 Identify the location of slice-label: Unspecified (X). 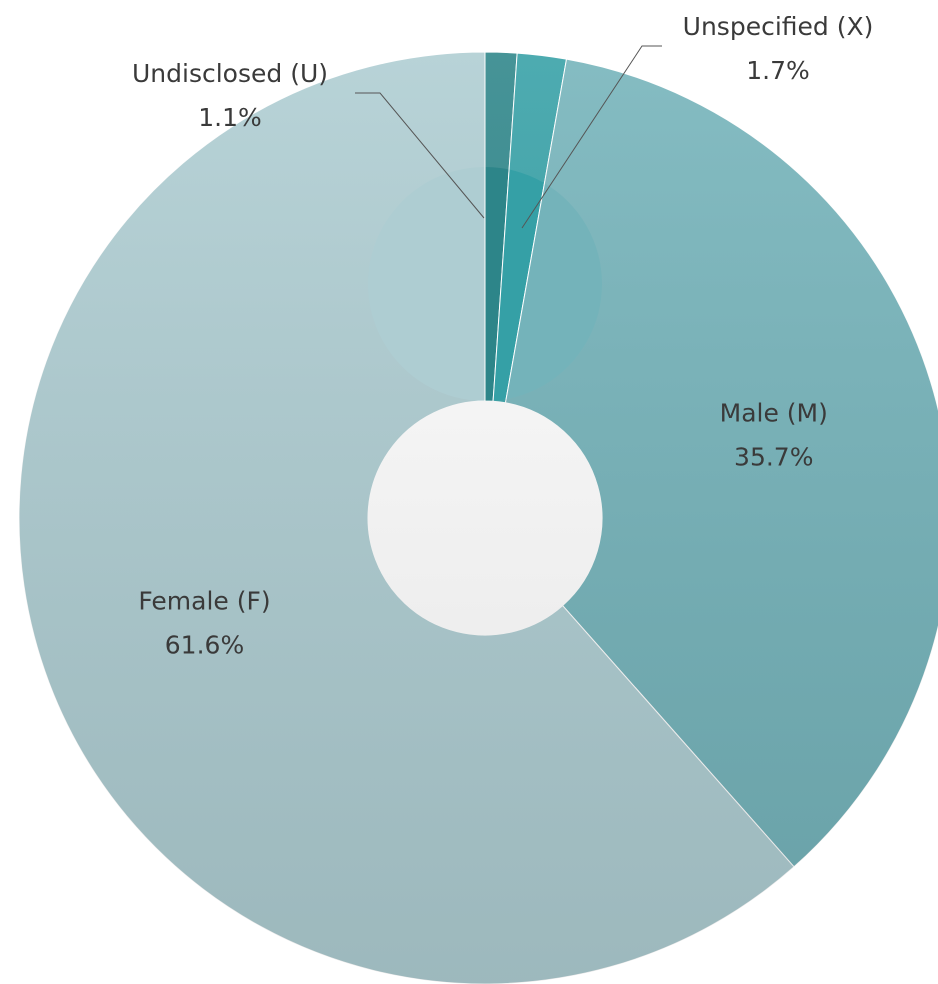
(778, 26).